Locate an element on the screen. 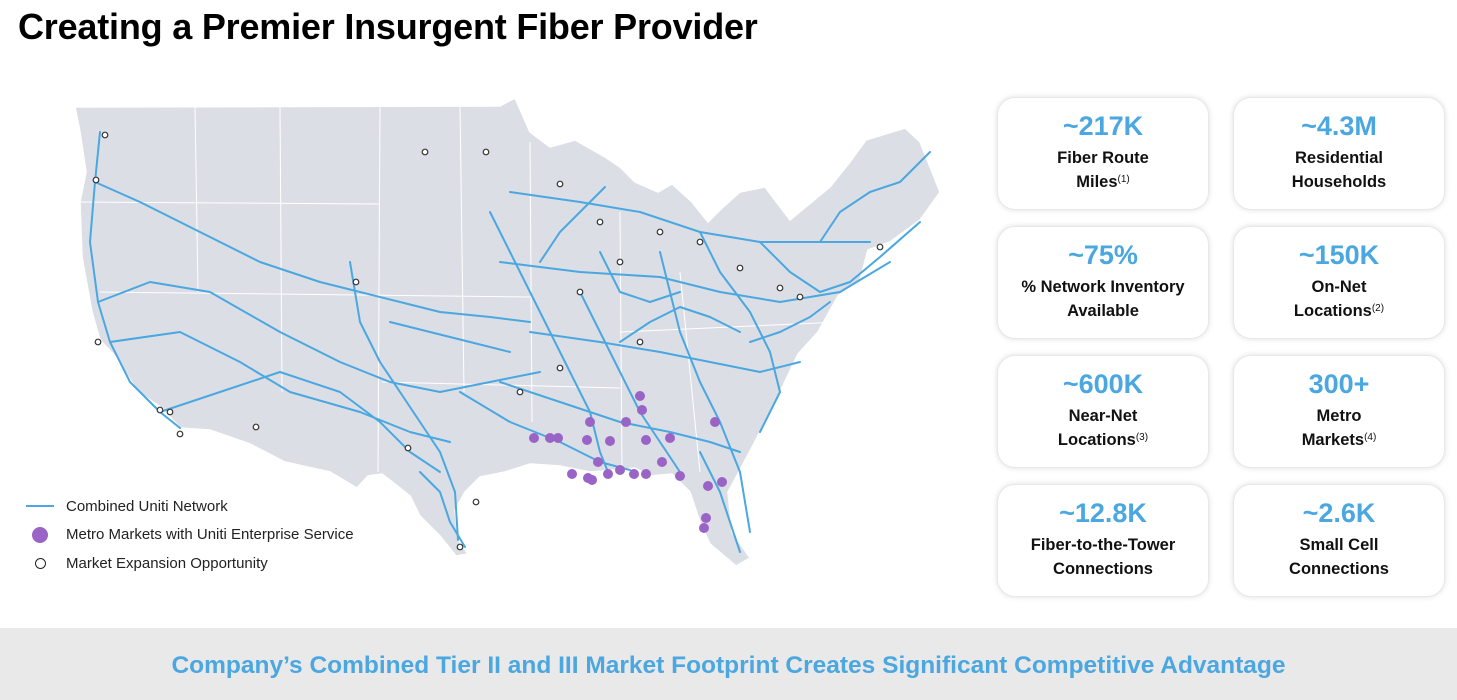 The image size is (1457, 700). stat-card-fiber-to-the-tower: ~12.8K Fiber-to-the-Tower Connections is located at coordinates (1103, 540).